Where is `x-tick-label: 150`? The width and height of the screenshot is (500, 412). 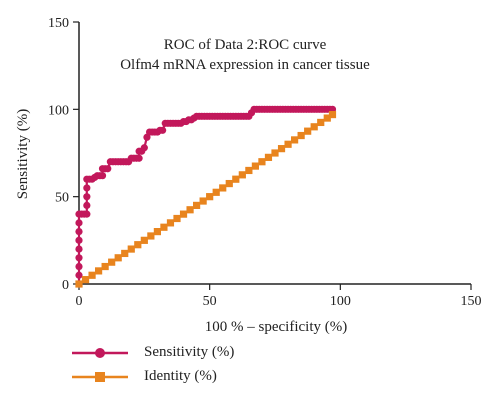 x-tick-label: 150 is located at coordinates (471, 301).